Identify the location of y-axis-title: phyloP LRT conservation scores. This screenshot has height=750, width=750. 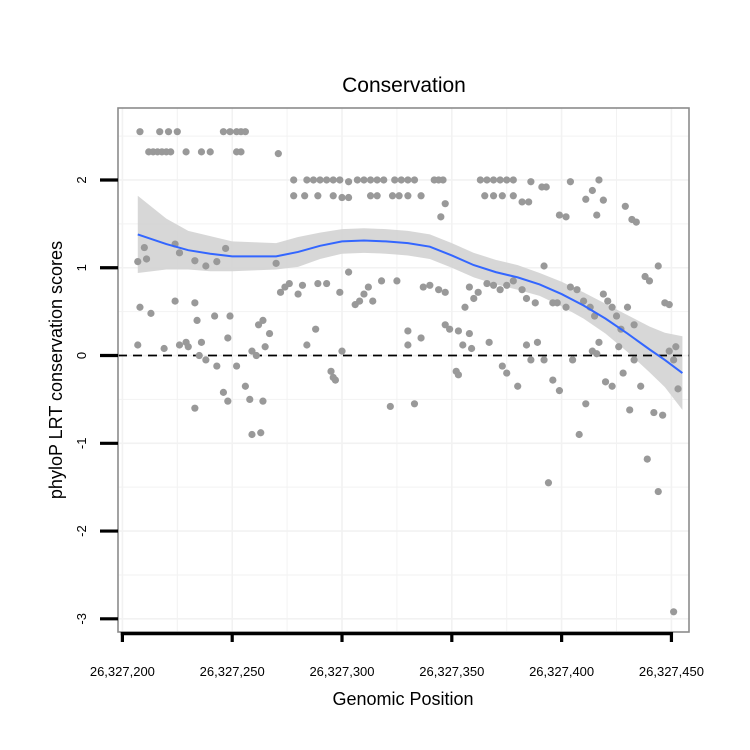
(56, 370).